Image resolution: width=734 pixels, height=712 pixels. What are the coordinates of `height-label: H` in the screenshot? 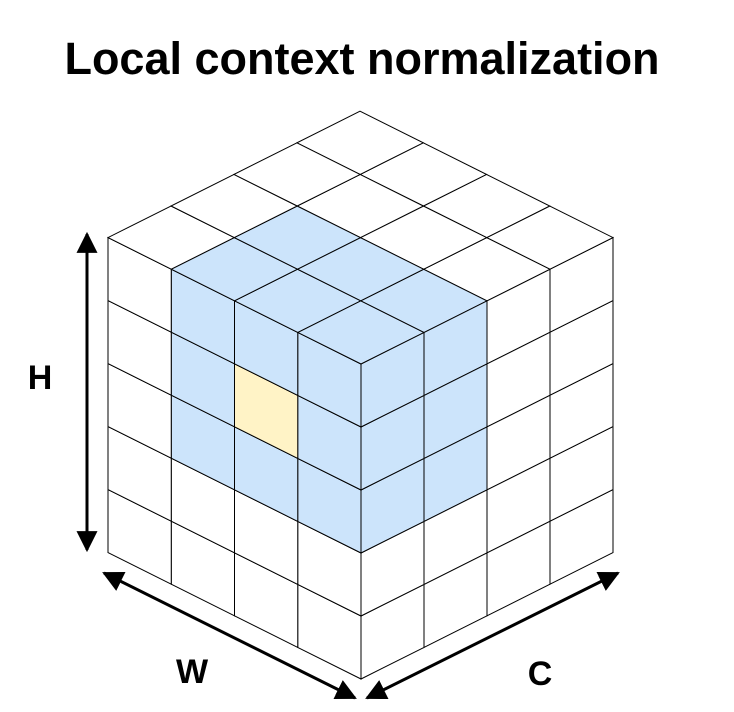 It's located at (40, 378).